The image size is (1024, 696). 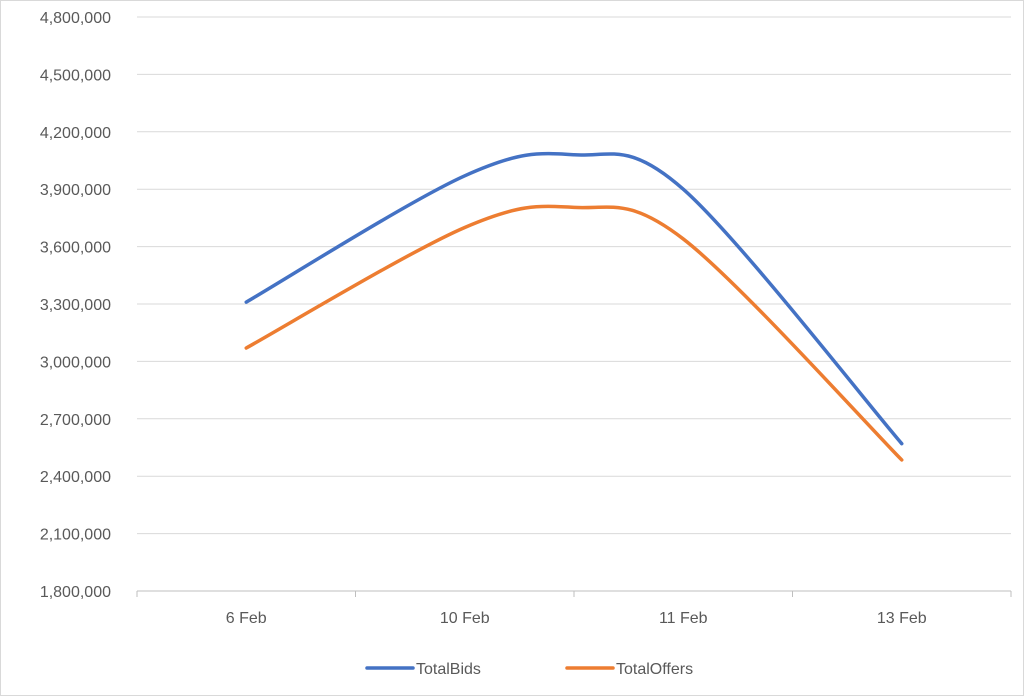 What do you see at coordinates (75, 248) in the screenshot?
I see `y-tick-label: 3,600,000` at bounding box center [75, 248].